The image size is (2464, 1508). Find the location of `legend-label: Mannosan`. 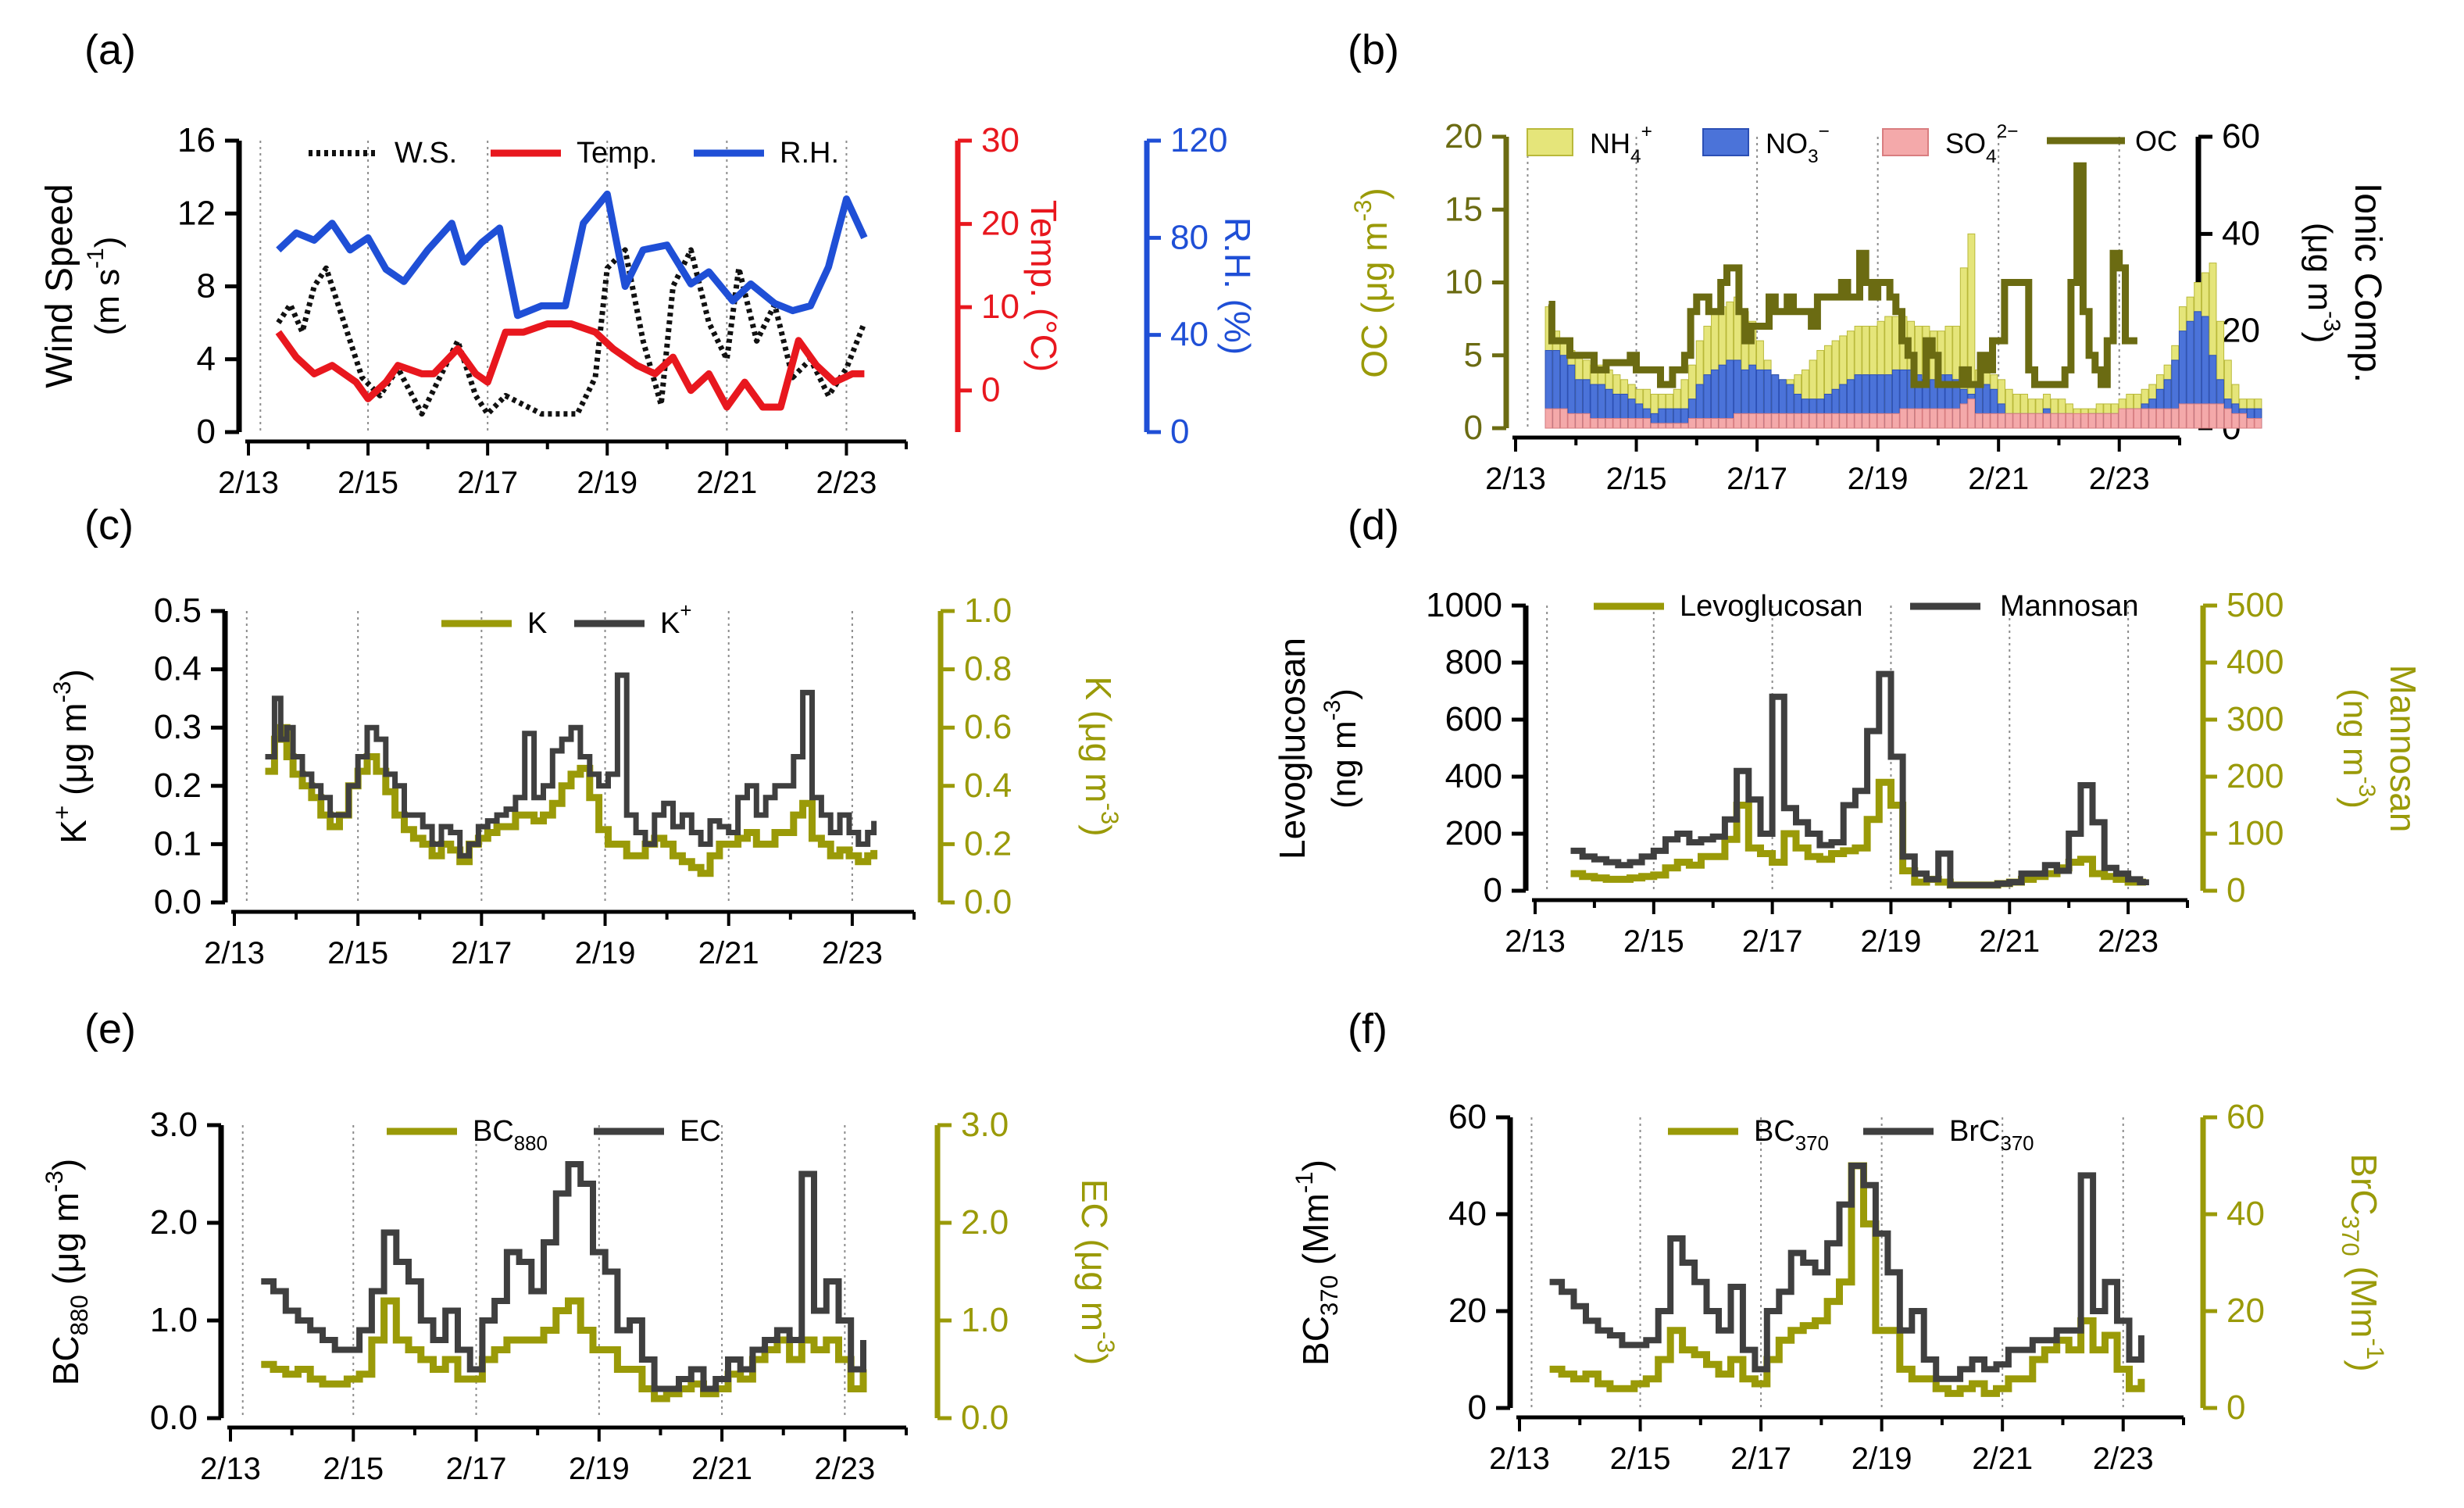

legend-label: Mannosan is located at coordinates (2069, 606).